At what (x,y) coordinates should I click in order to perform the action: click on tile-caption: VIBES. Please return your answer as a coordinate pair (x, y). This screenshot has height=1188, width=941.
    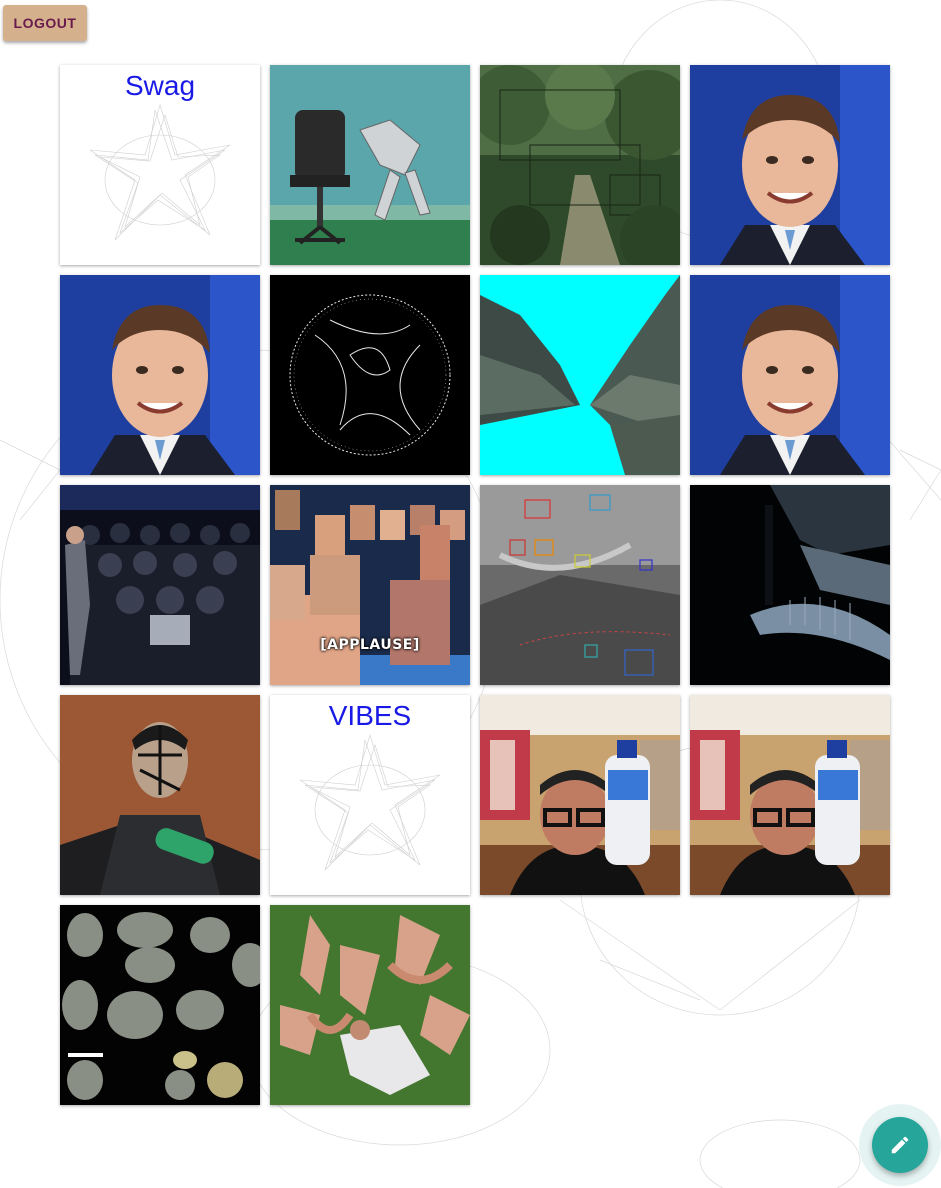
    Looking at the image, I should click on (370, 715).